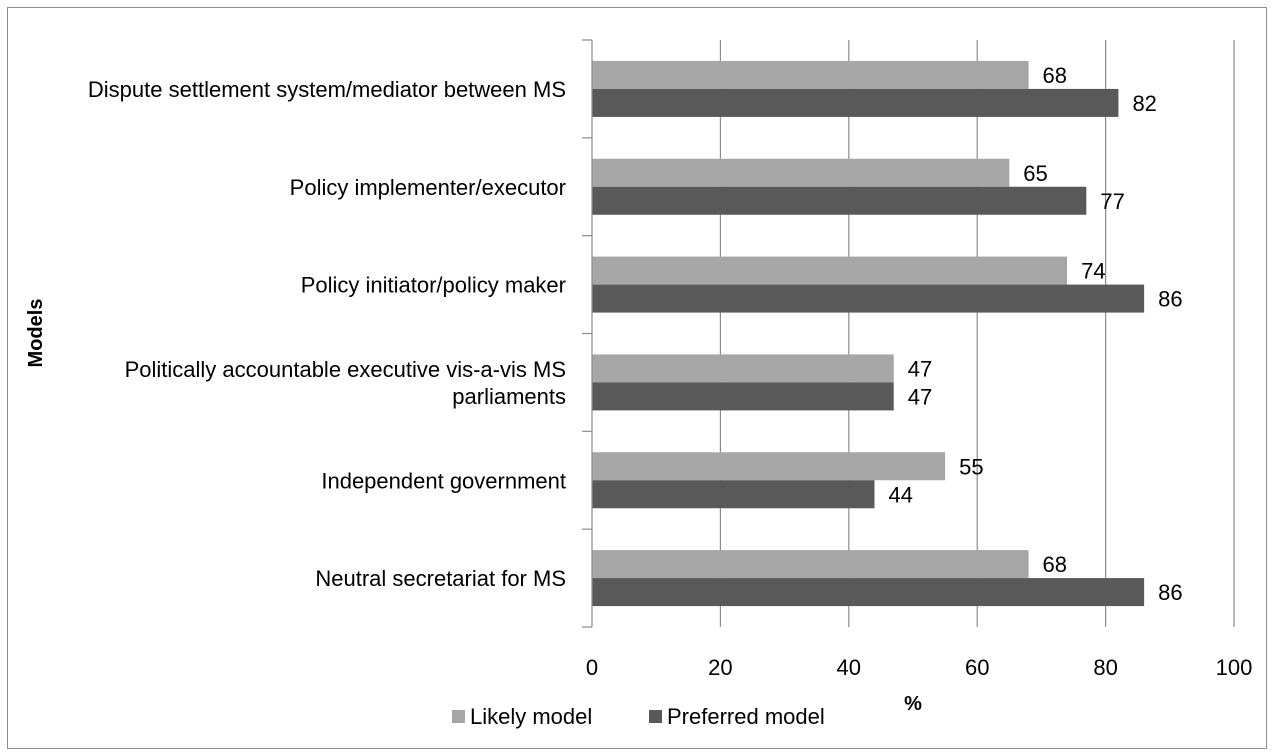  I want to click on category-label: Policy initiator/policy maker, so click(433, 285).